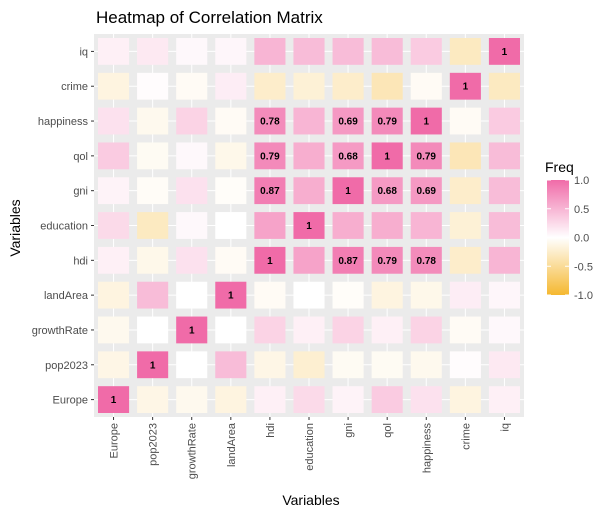  I want to click on y-tick-label-pop2023: pop2023, so click(66, 366).